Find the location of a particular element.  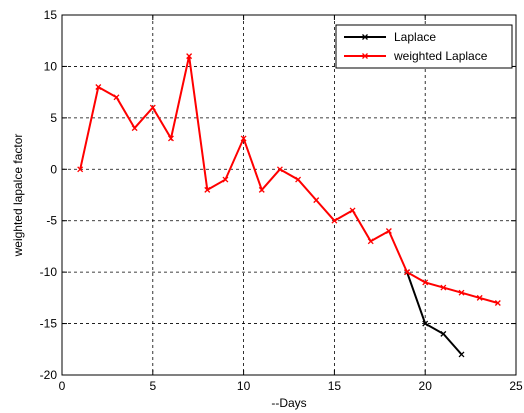

legend-label: weighted Laplace is located at coordinates (440, 56).